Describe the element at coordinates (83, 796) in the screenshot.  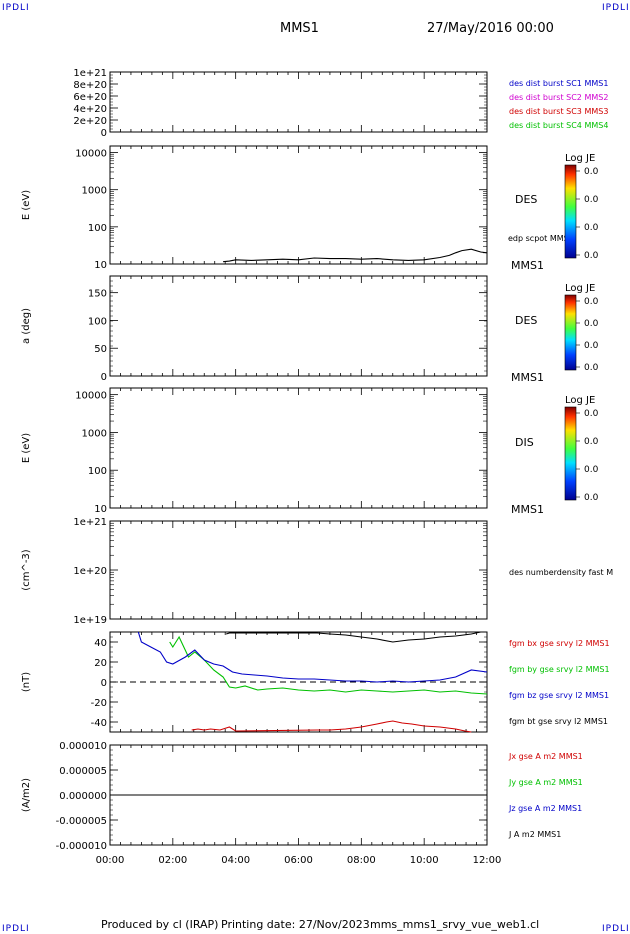
I see `y-tick-label: 0.000000` at that location.